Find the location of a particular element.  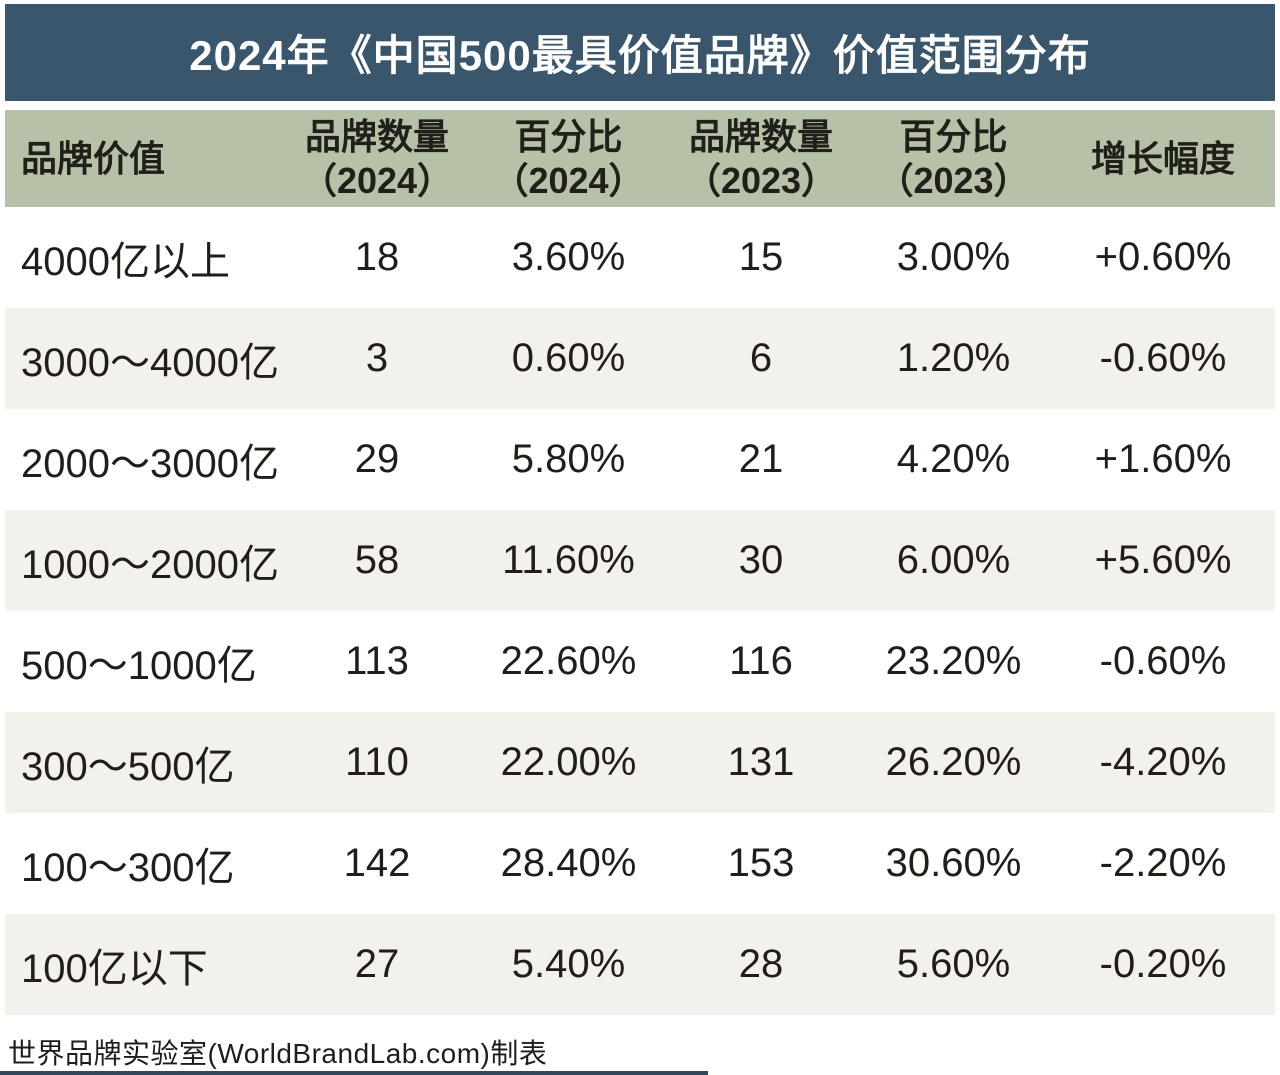

table-cell: 5.60% is located at coordinates (953, 964).